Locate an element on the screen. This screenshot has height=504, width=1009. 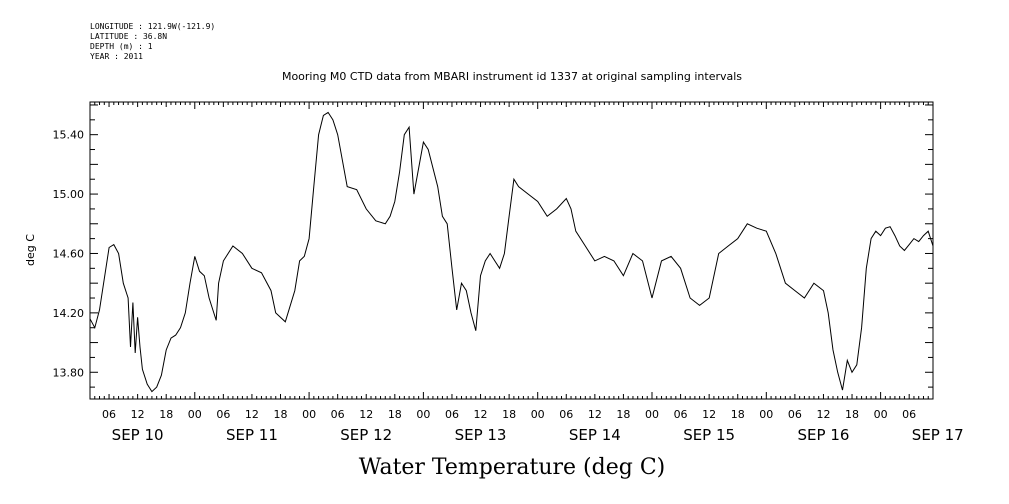
x-day-label: SEP 15 is located at coordinates (709, 435).